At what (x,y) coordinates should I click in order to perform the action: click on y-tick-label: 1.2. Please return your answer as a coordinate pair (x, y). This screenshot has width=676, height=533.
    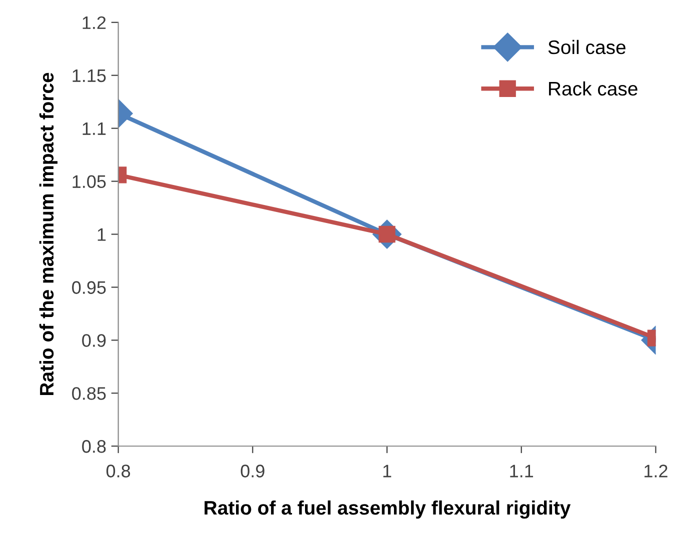
    Looking at the image, I should click on (94, 22).